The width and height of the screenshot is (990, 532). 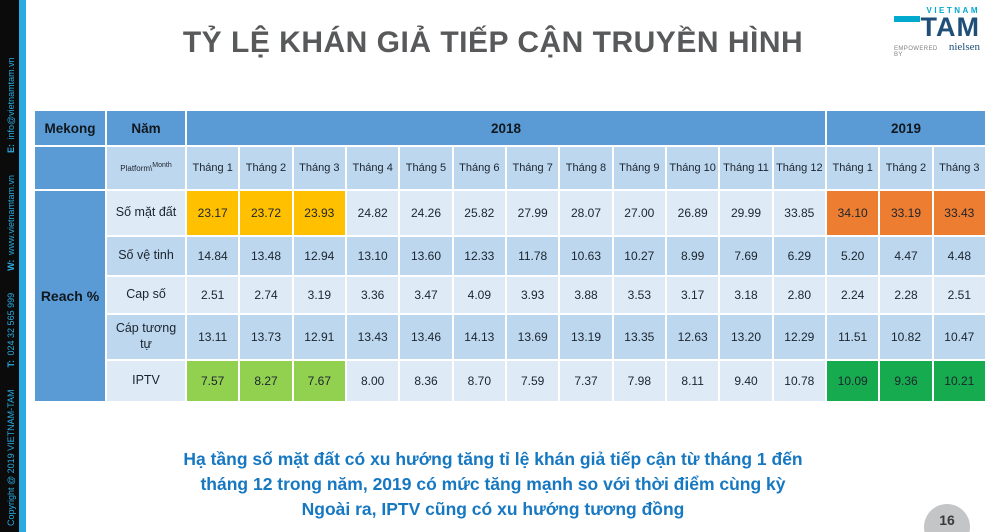 I want to click on data-cell: 11.51, so click(x=852, y=337).